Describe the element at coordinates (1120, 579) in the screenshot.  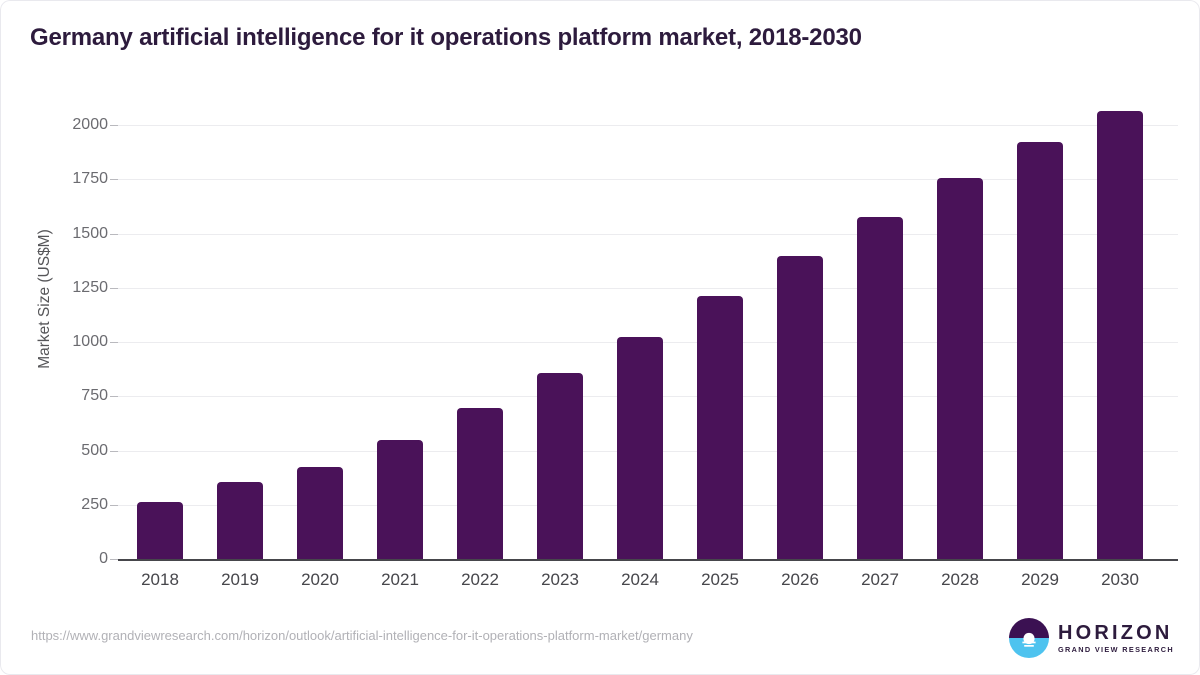
I see `x-axis-tick-label: 2030` at that location.